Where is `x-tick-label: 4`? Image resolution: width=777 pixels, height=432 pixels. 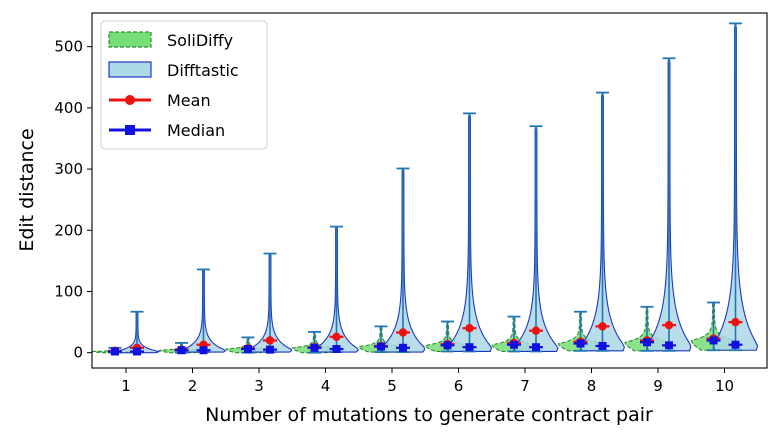
x-tick-label: 4 is located at coordinates (326, 386).